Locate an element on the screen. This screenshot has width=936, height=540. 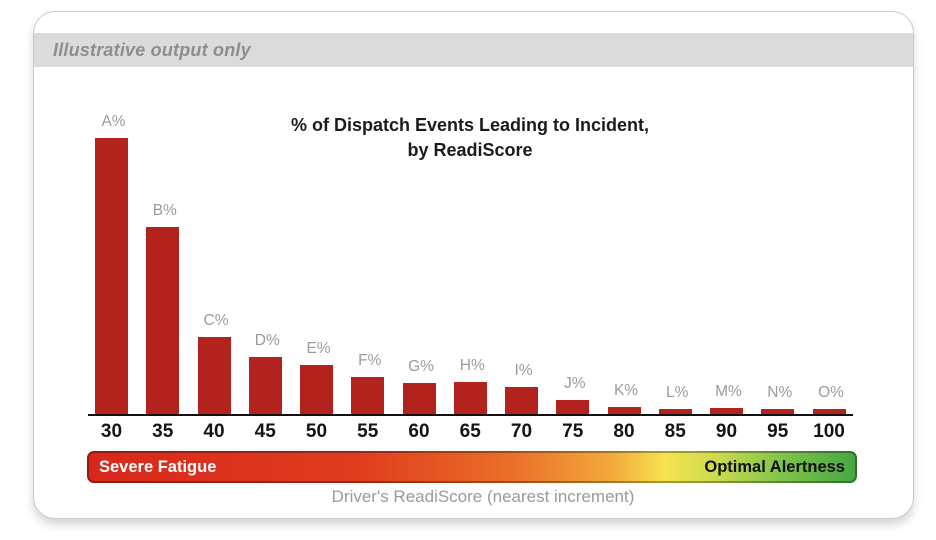
bar-value-label: C% is located at coordinates (216, 320).